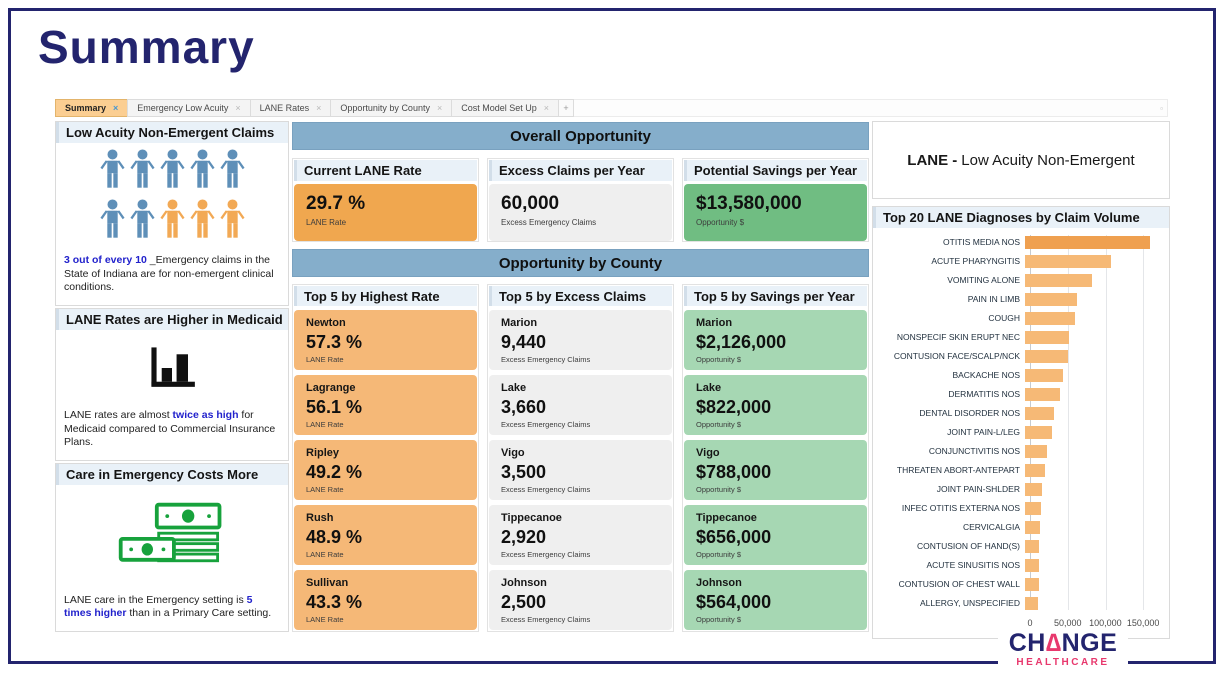 This screenshot has width=1232, height=681. I want to click on county-name: Rush, so click(320, 518).